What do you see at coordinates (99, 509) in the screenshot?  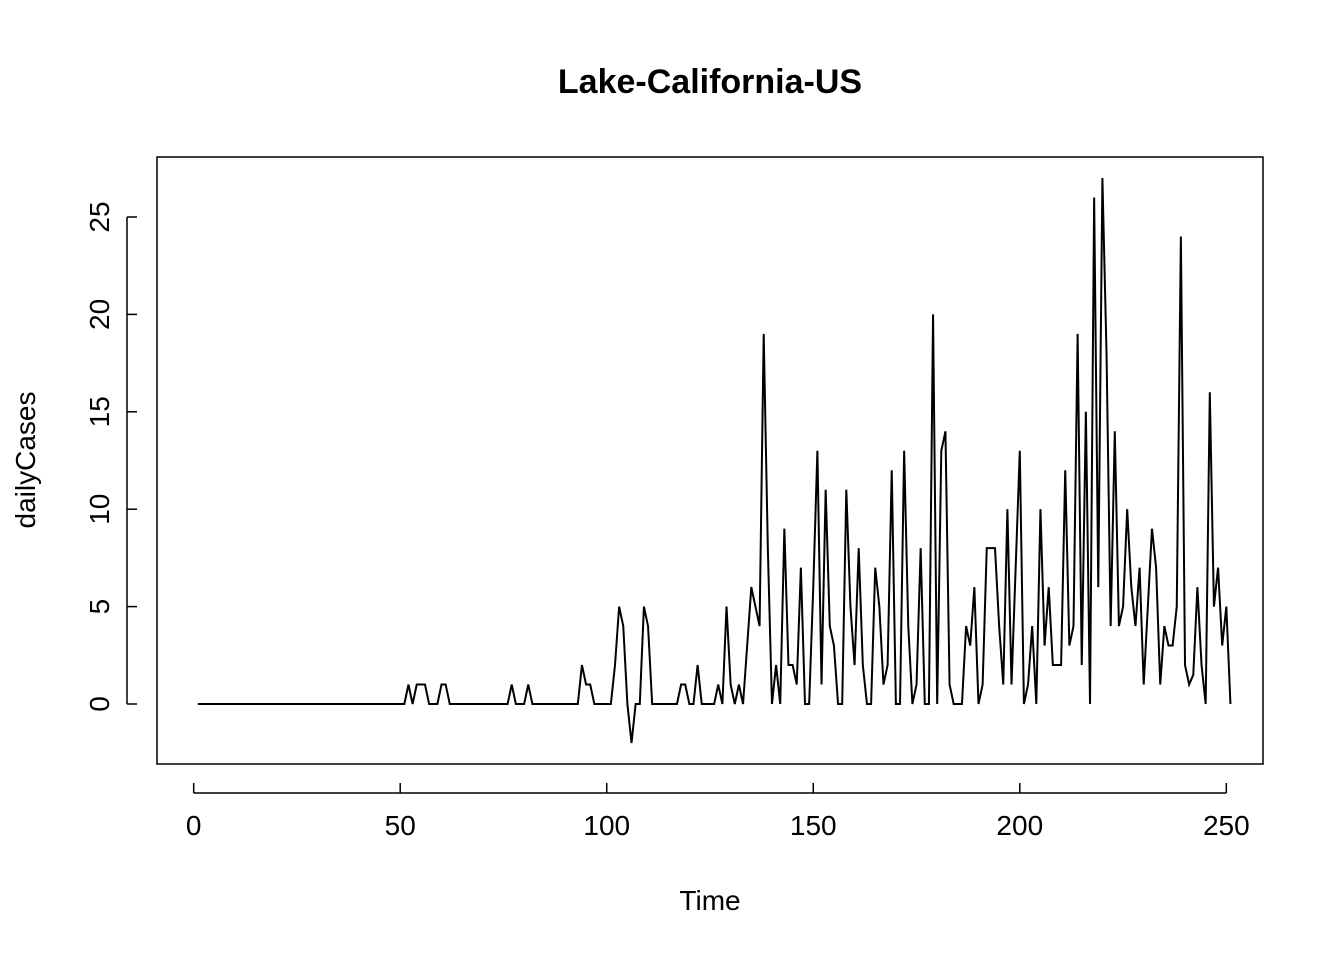 I see `y-tick-label: 10` at bounding box center [99, 509].